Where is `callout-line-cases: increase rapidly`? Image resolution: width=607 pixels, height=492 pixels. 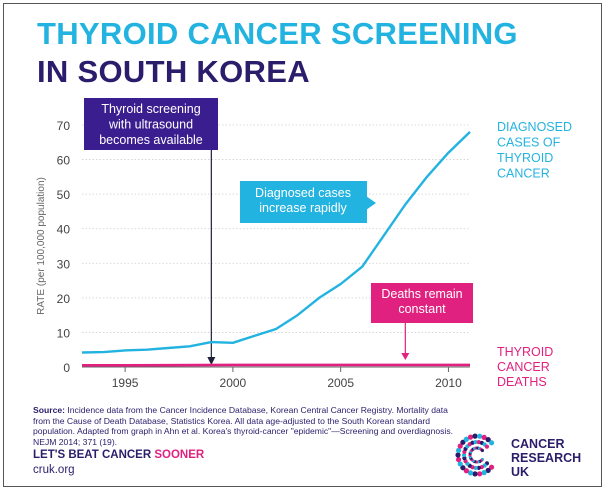 callout-line-cases: increase rapidly is located at coordinates (303, 208).